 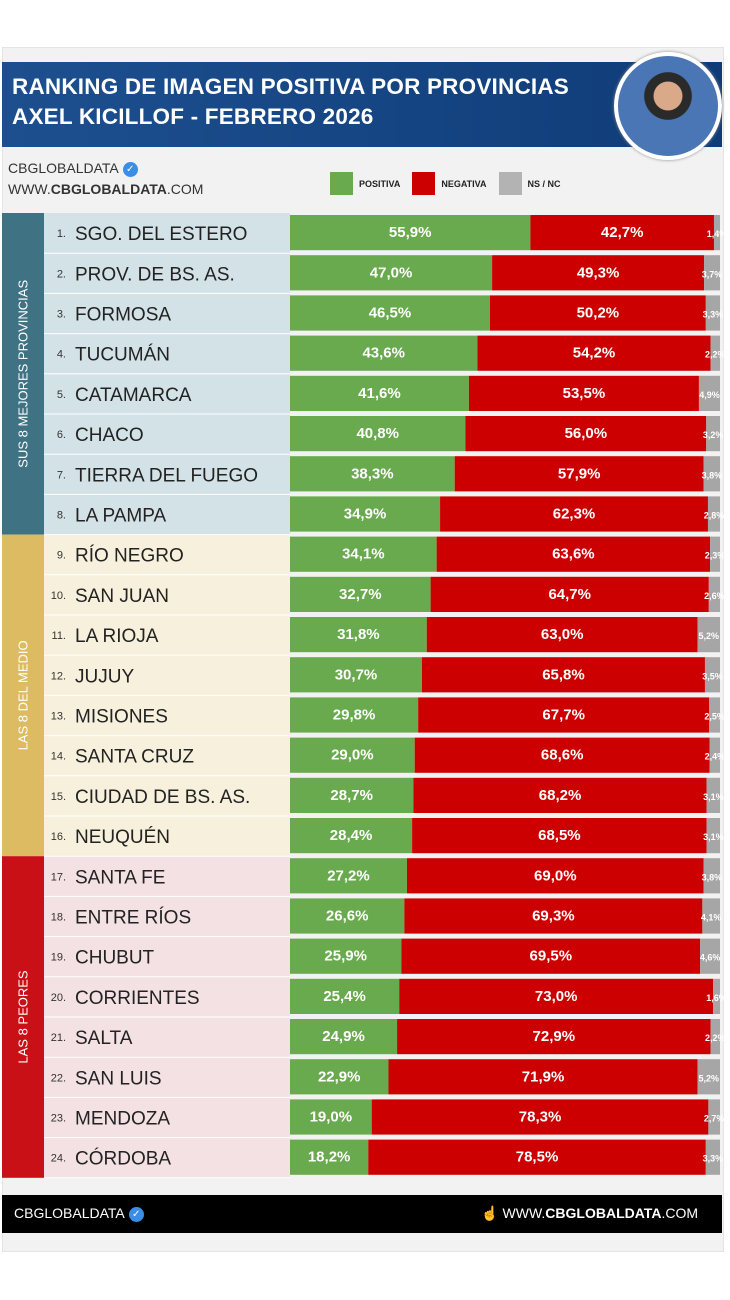 What do you see at coordinates (61, 516) in the screenshot?
I see `rank-number: 8.` at bounding box center [61, 516].